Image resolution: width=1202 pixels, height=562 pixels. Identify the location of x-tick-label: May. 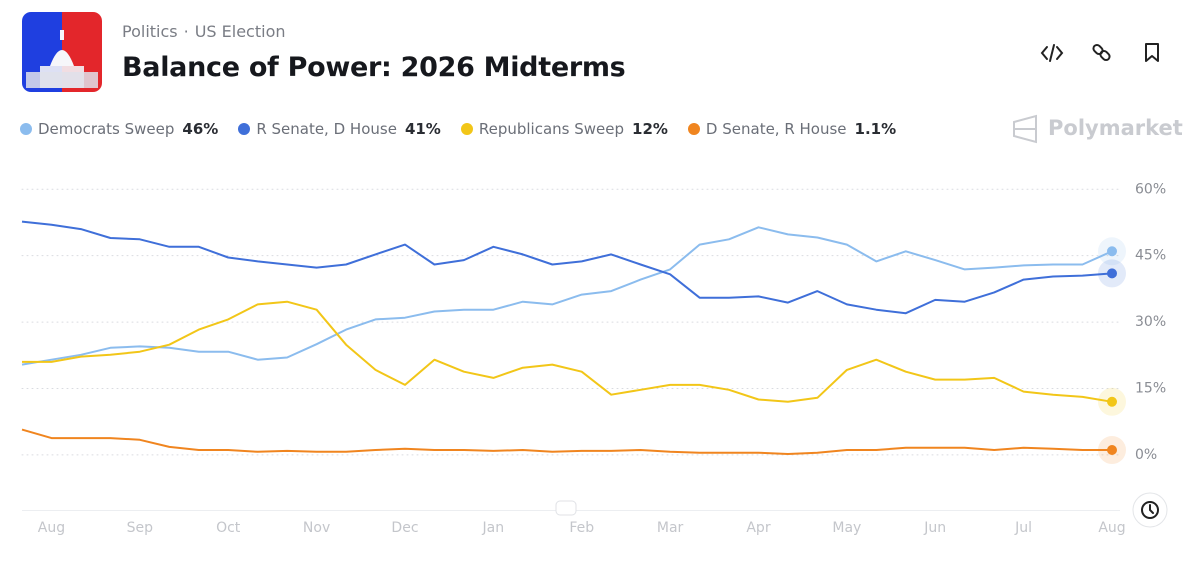
(846, 528).